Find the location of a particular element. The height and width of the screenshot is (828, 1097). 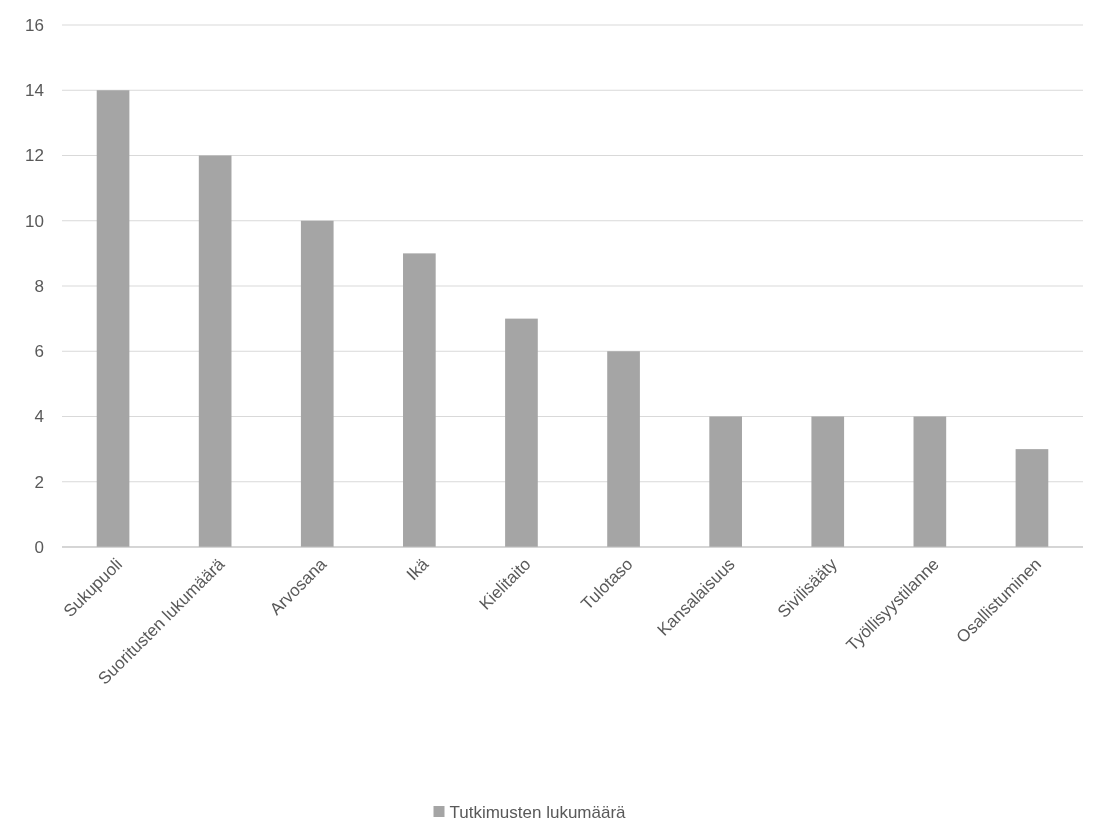

y-tick-label: 0 is located at coordinates (39, 547).